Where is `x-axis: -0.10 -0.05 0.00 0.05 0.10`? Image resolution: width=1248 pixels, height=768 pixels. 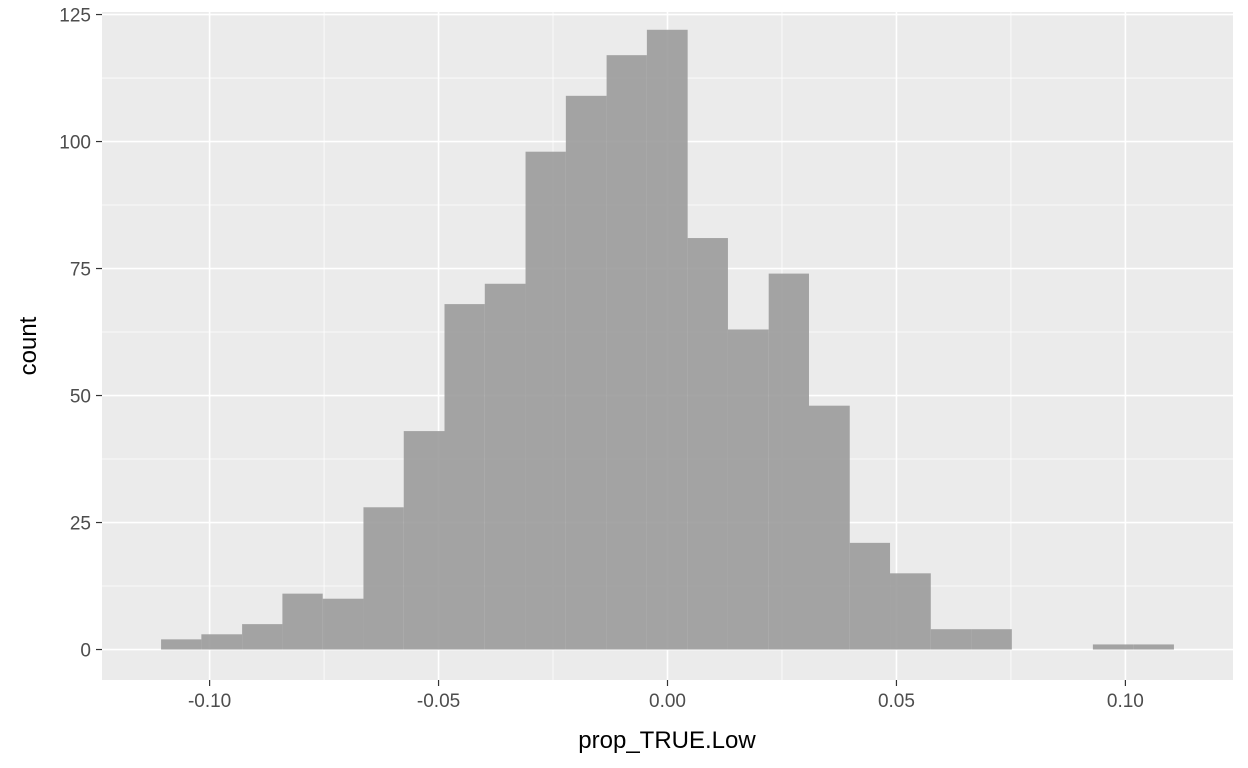
x-axis: -0.10 -0.05 0.00 0.05 0.10 is located at coordinates (666, 696).